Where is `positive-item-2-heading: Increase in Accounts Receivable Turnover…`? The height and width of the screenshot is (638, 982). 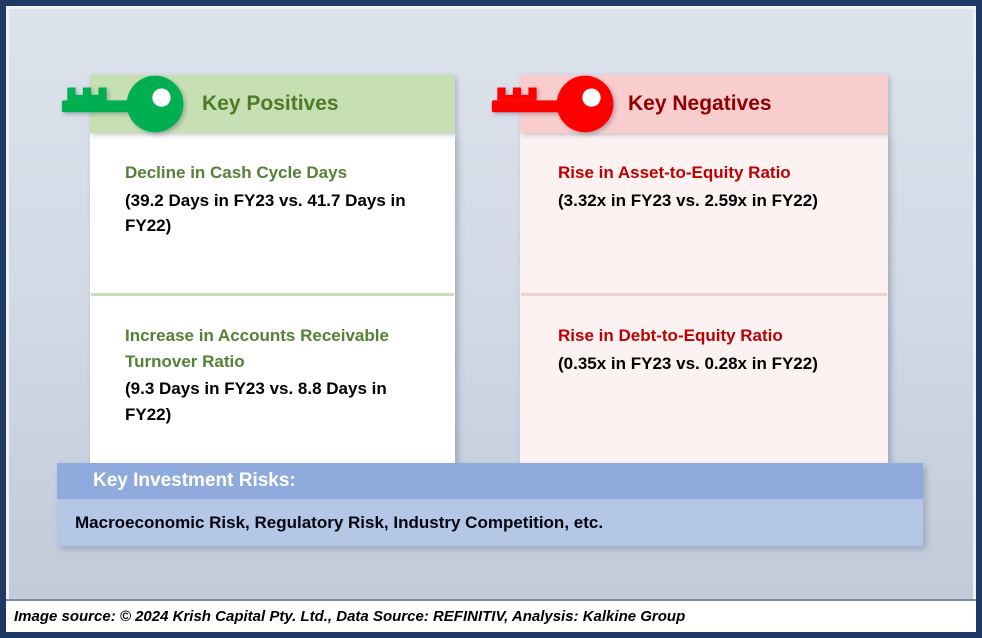
positive-item-2-heading: Increase in Accounts Receivable Turnover… is located at coordinates (257, 348).